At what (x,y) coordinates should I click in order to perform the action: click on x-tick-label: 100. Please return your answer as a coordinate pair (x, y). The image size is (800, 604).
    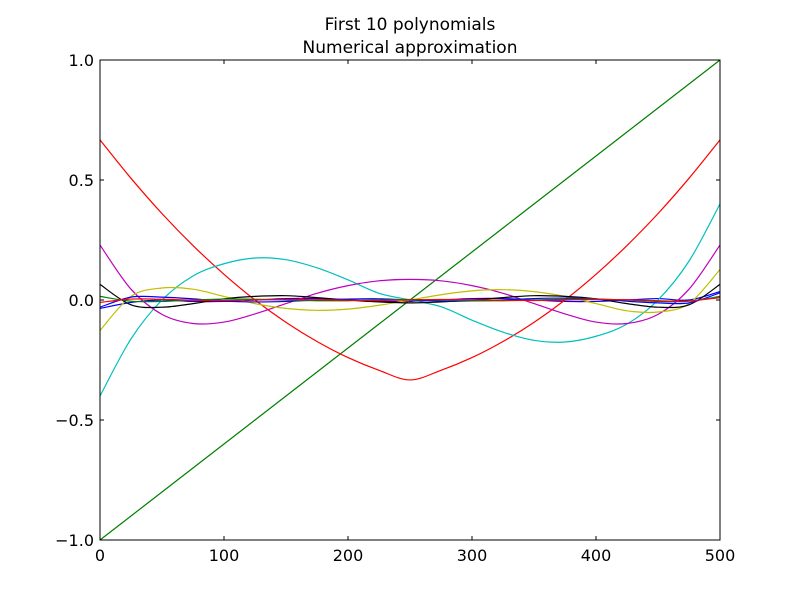
    Looking at the image, I should click on (224, 555).